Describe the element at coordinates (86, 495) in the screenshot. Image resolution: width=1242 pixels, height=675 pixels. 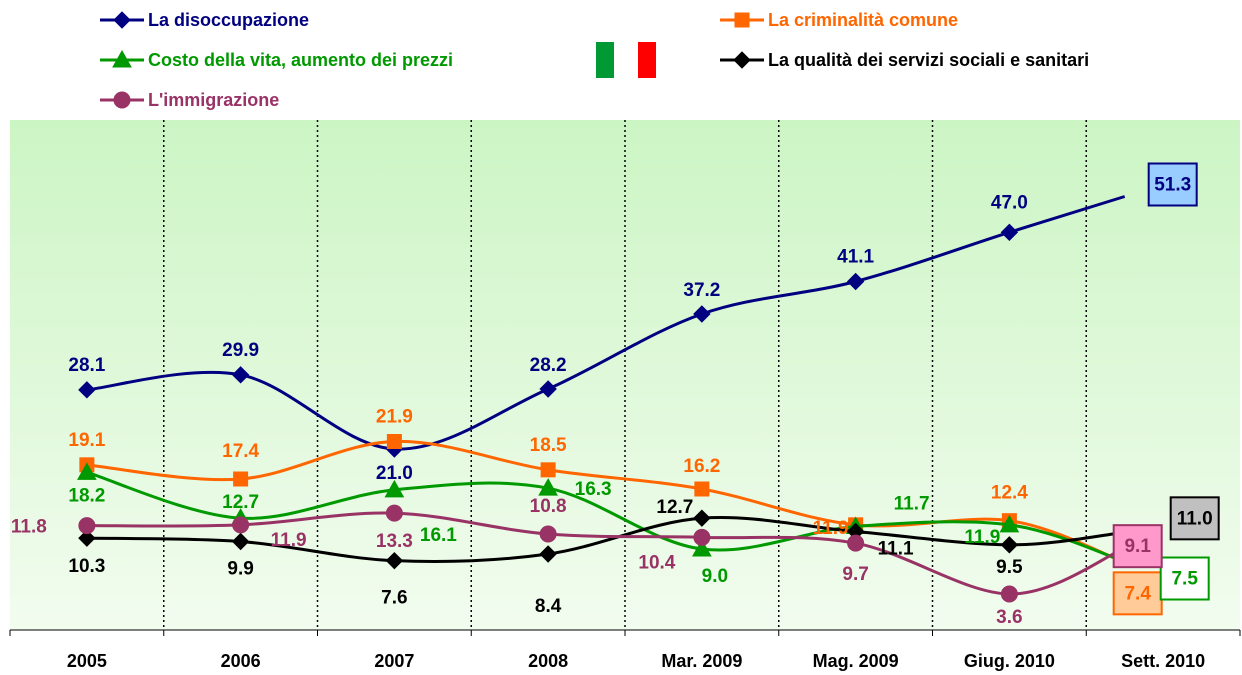
I see `data-label: 18.2` at that location.